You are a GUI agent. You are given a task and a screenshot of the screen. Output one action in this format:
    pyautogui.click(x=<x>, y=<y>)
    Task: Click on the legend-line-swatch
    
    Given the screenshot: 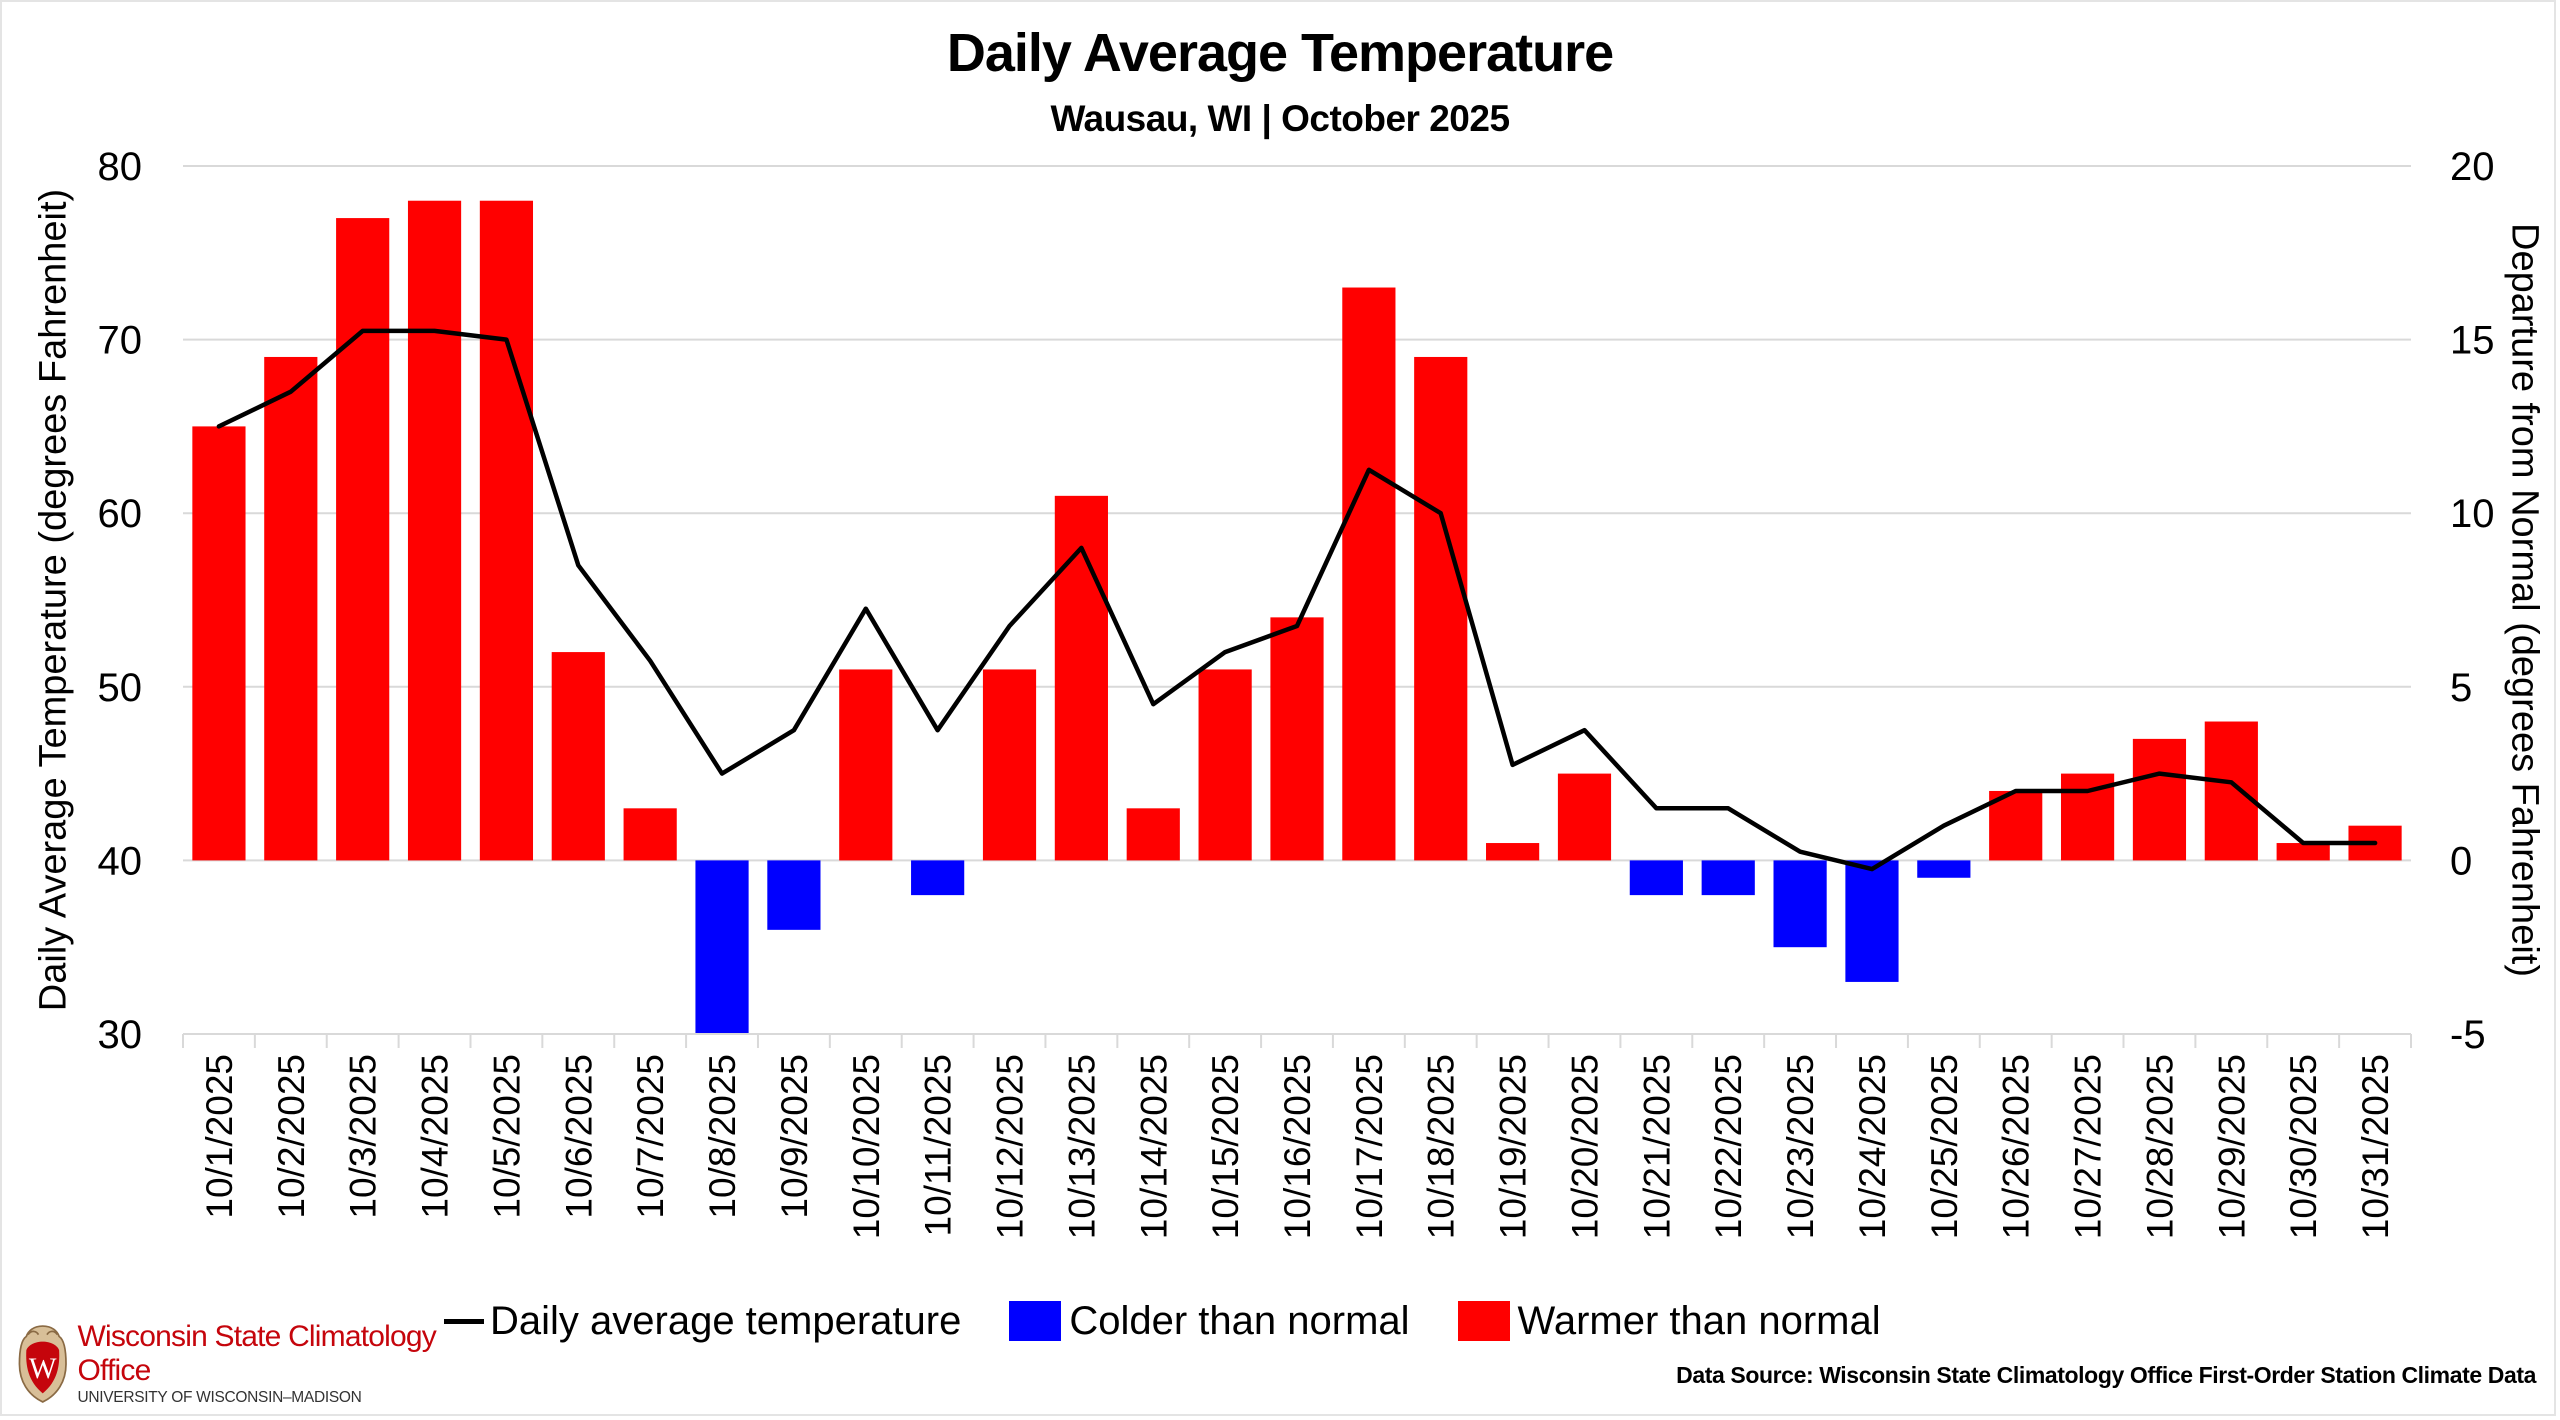 What is the action you would take?
    pyautogui.click(x=464, y=1321)
    